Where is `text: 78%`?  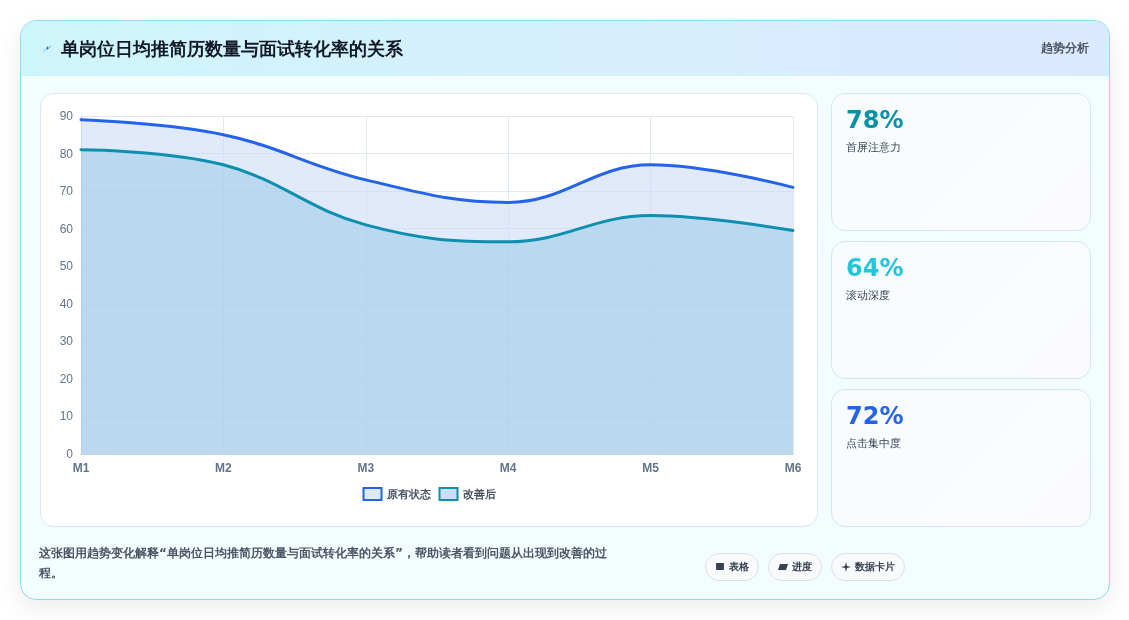 text: 78% is located at coordinates (875, 120).